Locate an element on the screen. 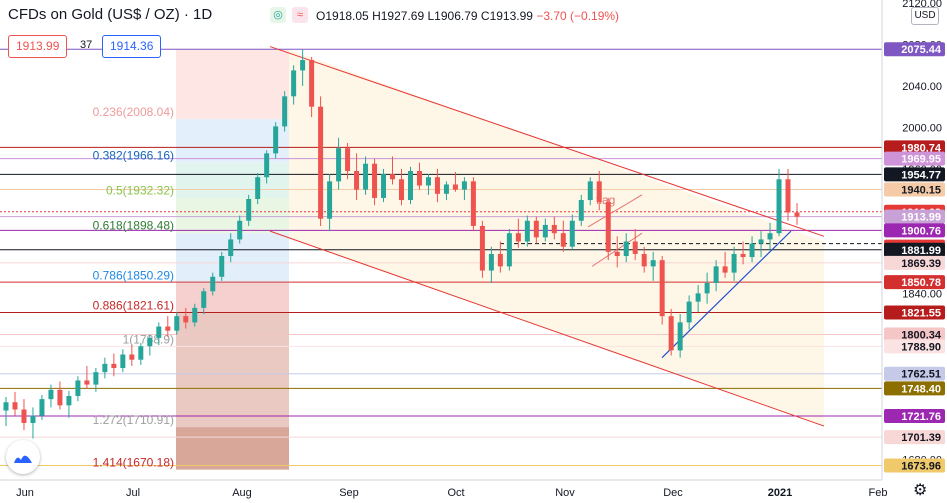  buy-price-button: 1914.36 is located at coordinates (132, 46).